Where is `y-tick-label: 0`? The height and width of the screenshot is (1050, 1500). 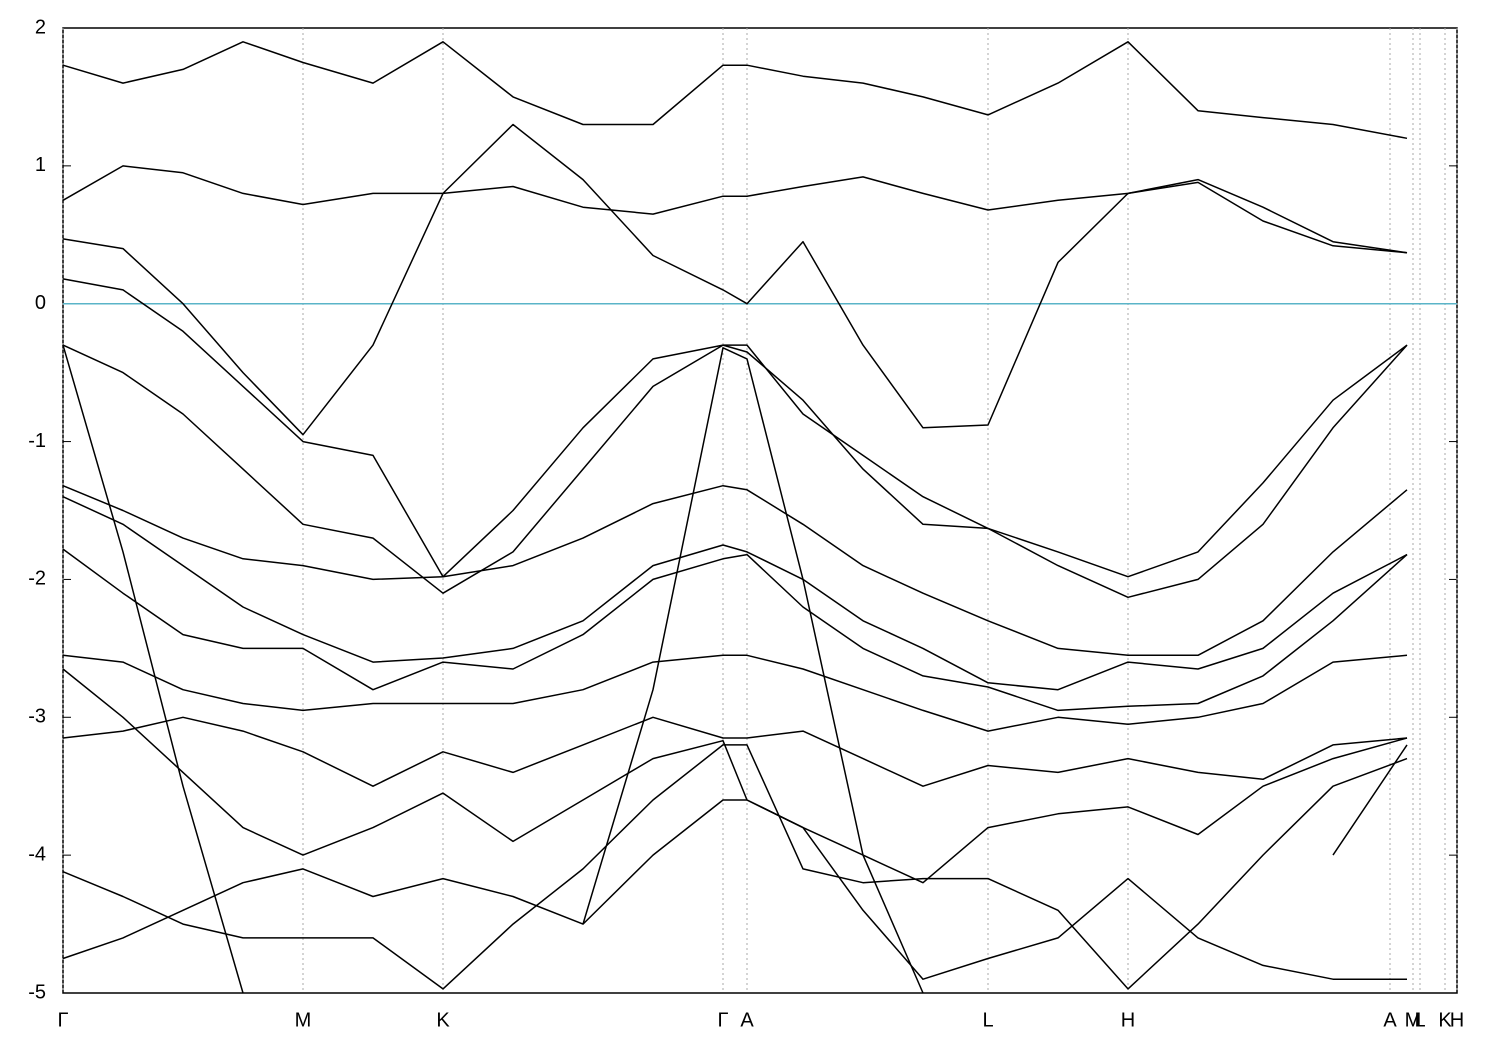 y-tick-label: 0 is located at coordinates (40, 303).